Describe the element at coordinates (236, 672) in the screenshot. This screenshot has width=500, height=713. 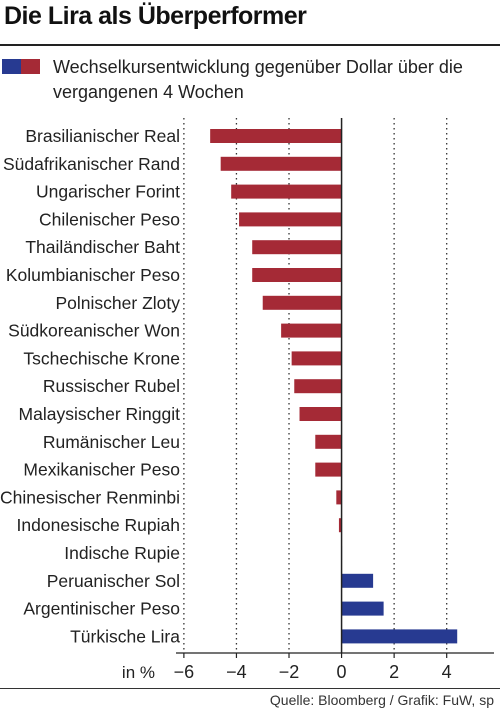
I see `x-tick-label-1: −4` at that location.